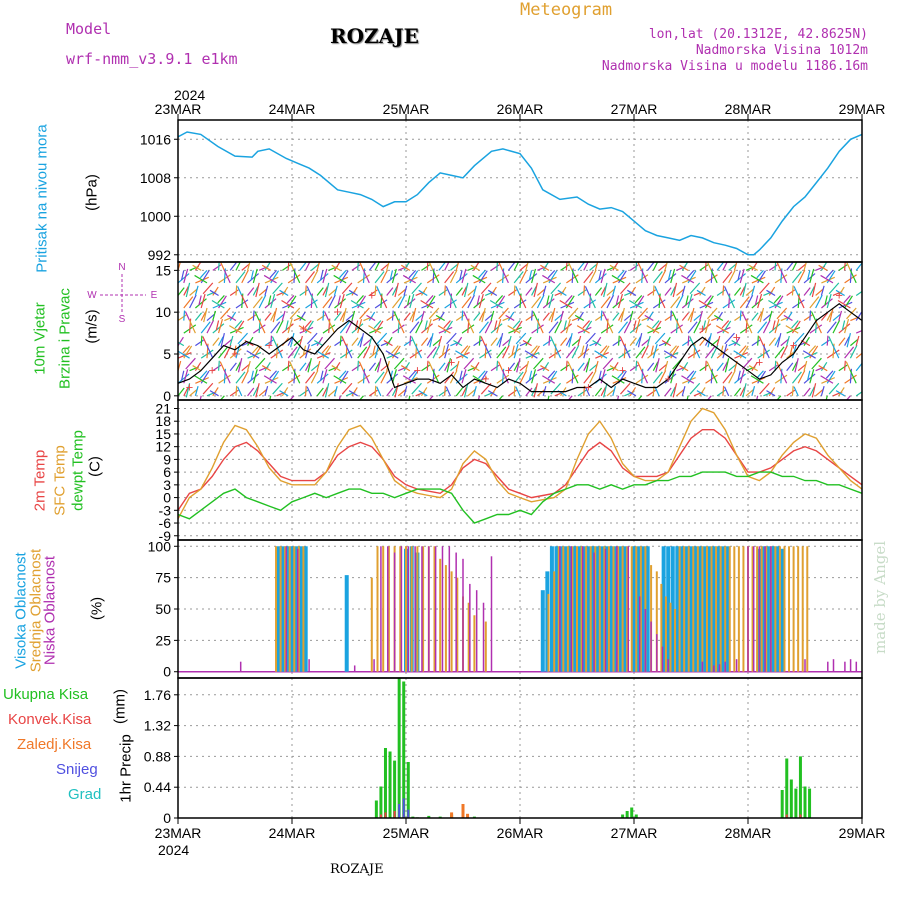 This screenshot has height=900, width=900. Describe the element at coordinates (520, 331) in the screenshot. I see `wind-direction-arrows` at that location.